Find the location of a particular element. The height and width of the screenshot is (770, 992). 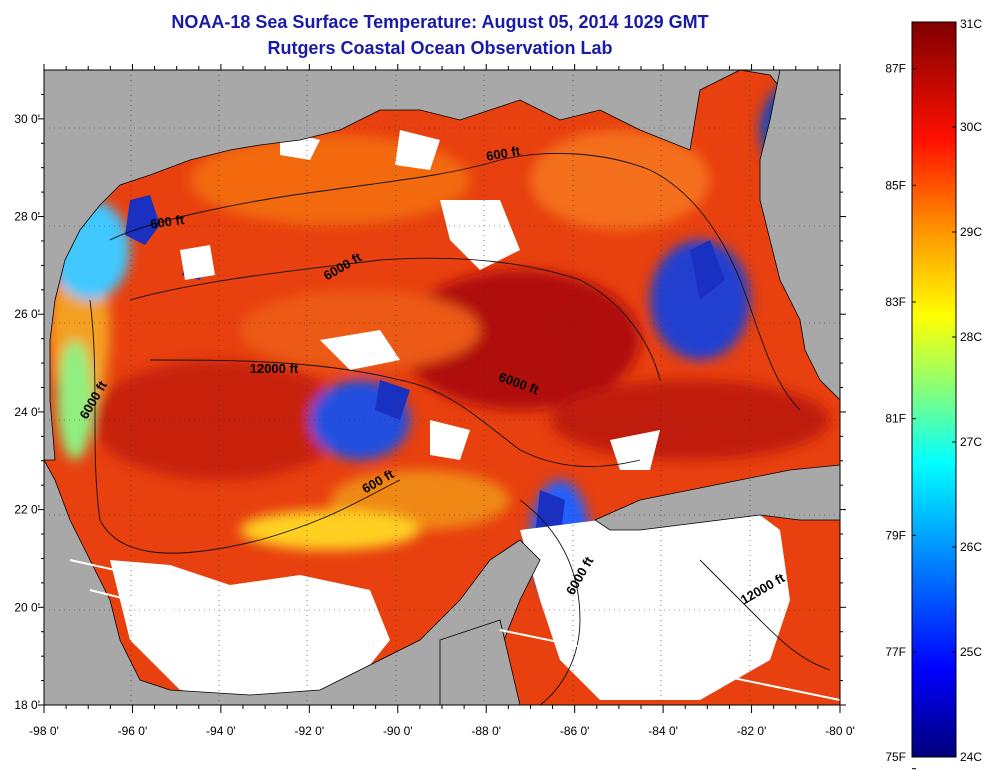

lon-label: -96 0' is located at coordinates (133, 731).